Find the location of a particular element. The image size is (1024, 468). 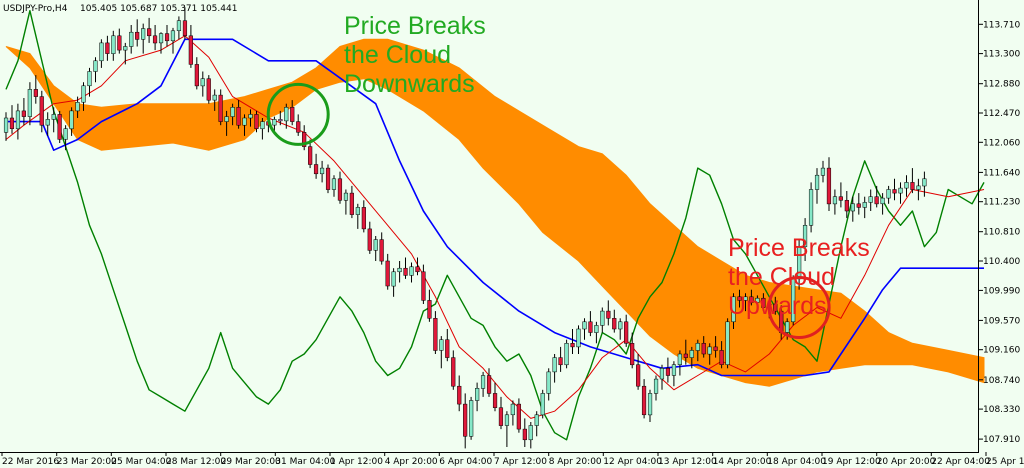

time-tick-label: 1 Apr 12:00 is located at coordinates (356, 462).